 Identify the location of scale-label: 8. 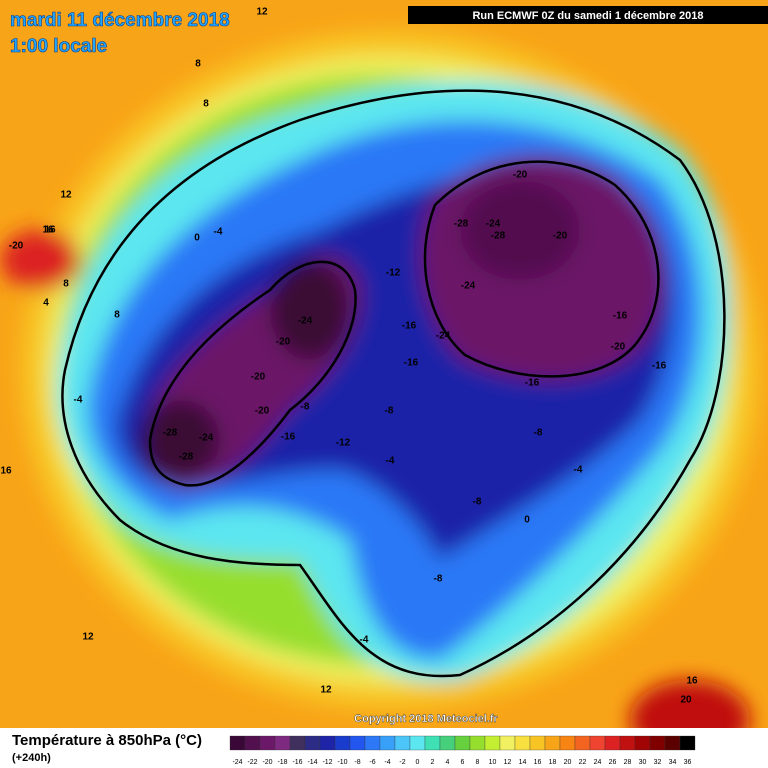
(478, 762).